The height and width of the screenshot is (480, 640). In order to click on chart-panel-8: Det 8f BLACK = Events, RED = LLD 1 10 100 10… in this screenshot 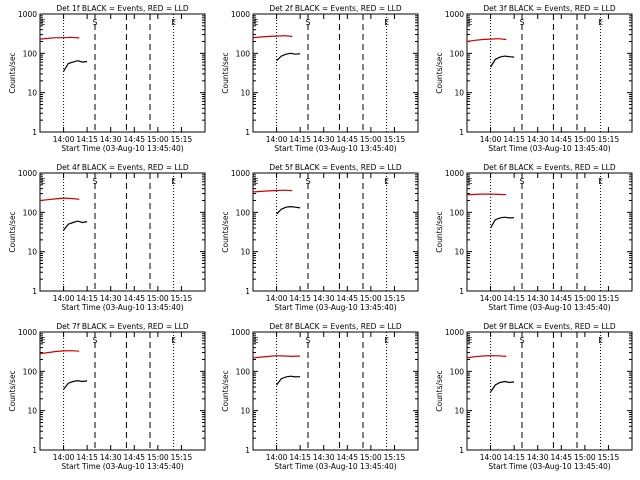, I will do `click(320, 396)`.